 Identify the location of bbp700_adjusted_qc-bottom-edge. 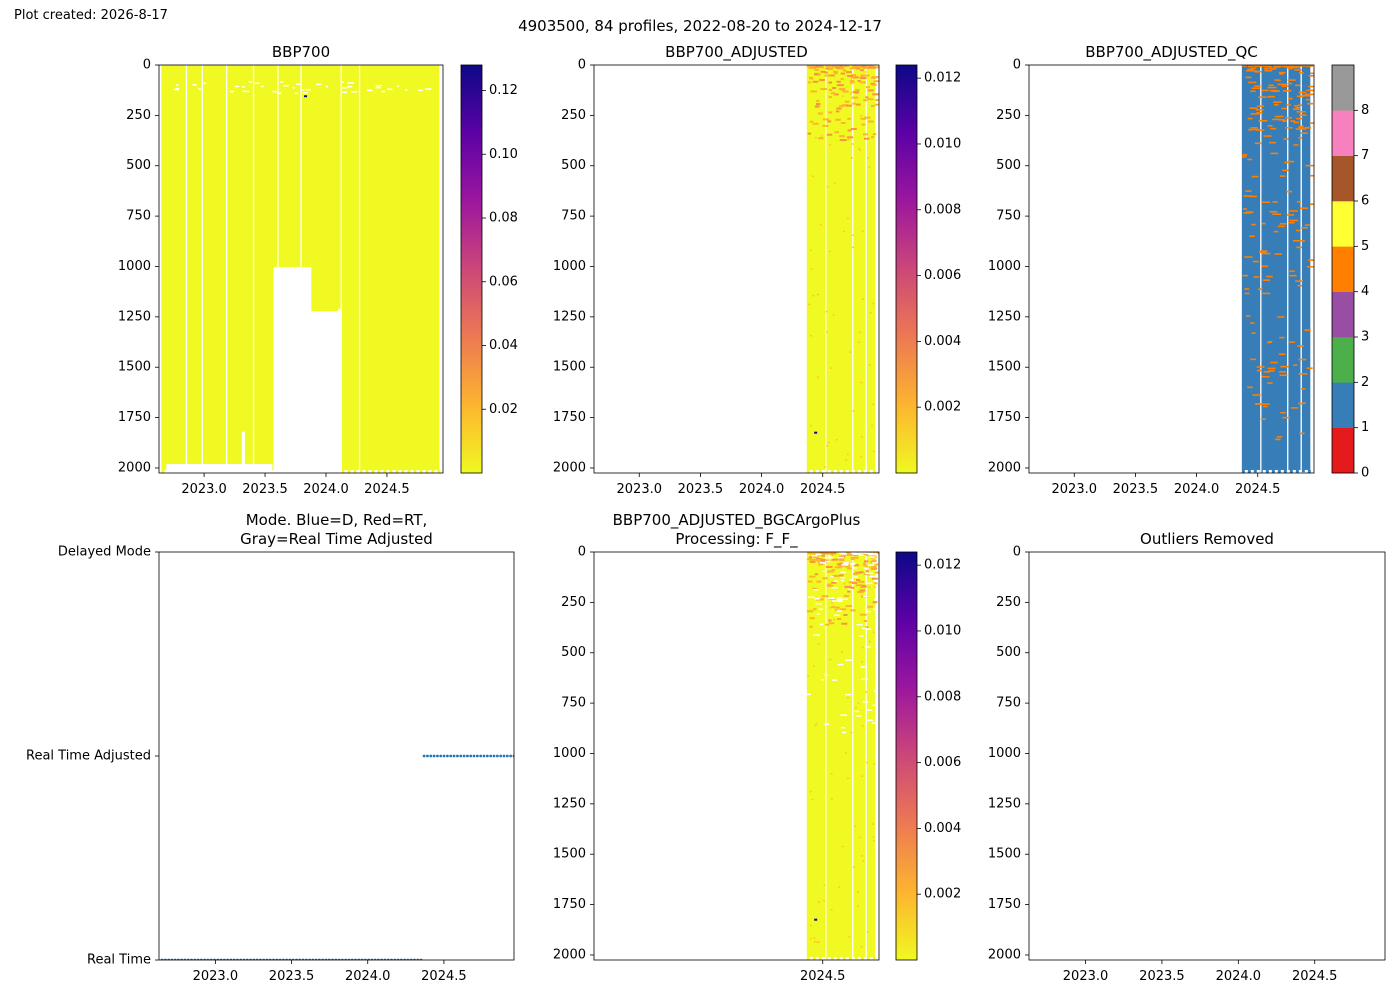
(1249, 471).